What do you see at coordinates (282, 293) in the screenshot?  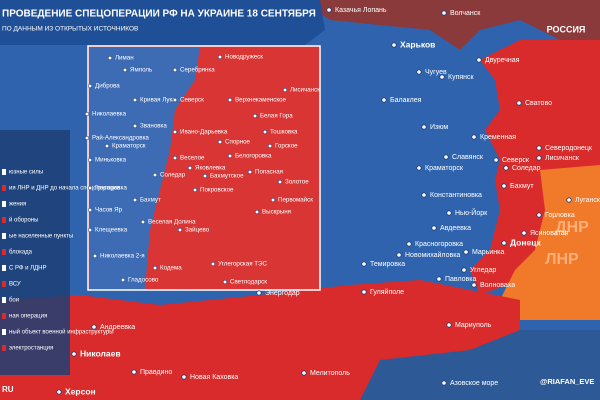 I see `place-label: Энергодар` at bounding box center [282, 293].